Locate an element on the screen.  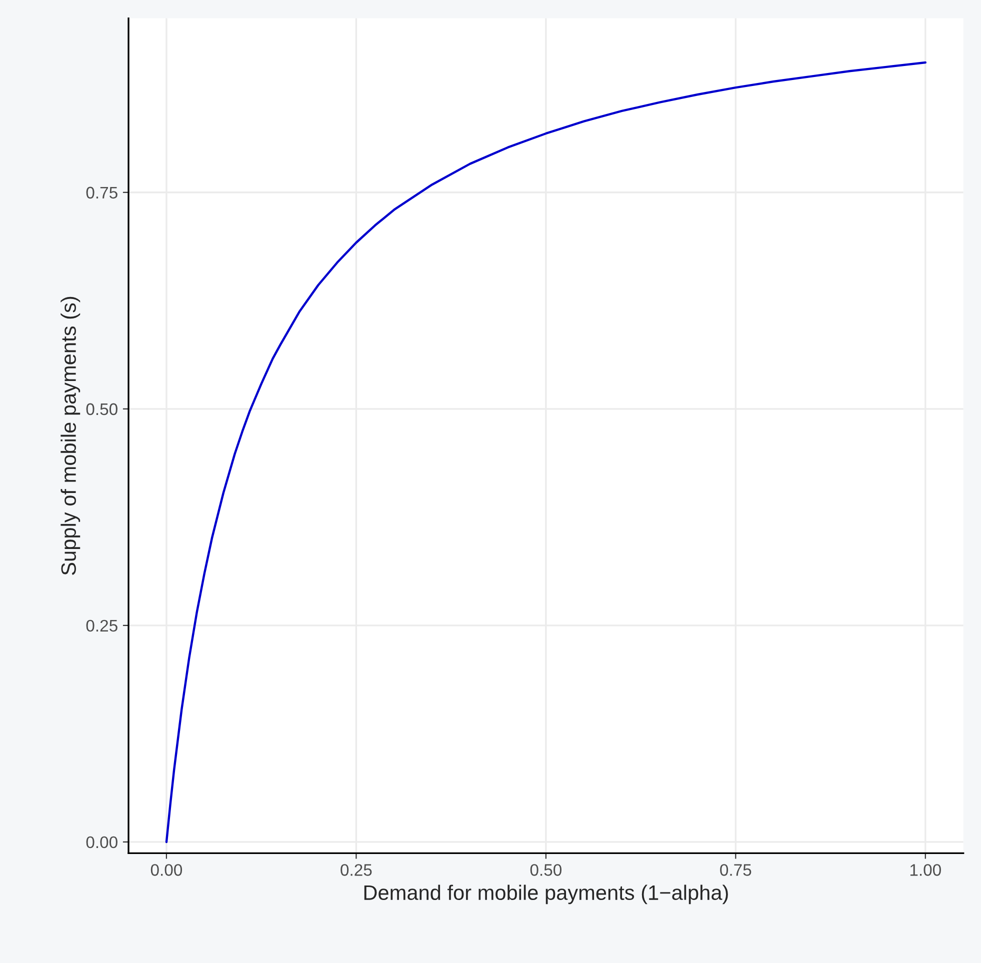
y-tick-label: 0.50 is located at coordinates (102, 409).